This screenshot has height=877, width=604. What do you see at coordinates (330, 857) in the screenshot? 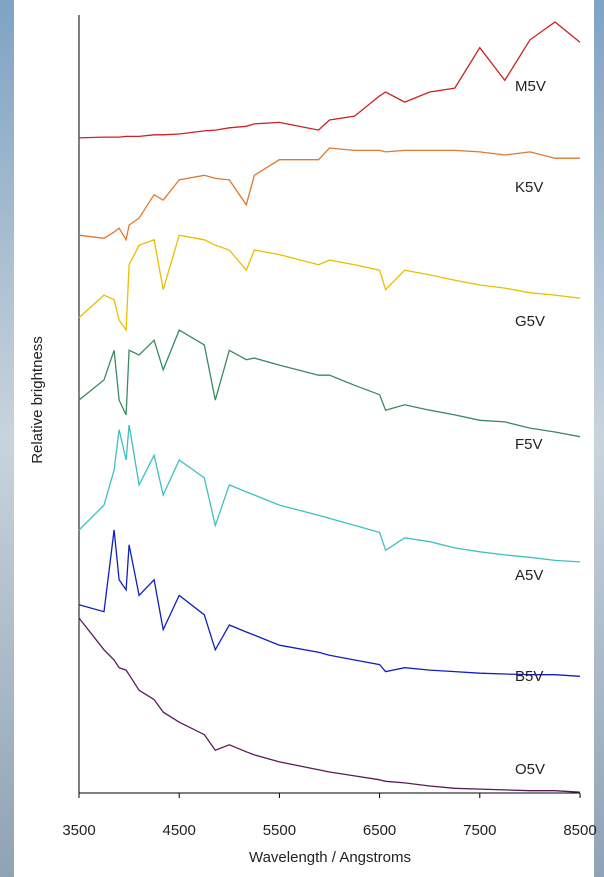
I see `x-axis-label: Wavelength / Angstroms` at bounding box center [330, 857].